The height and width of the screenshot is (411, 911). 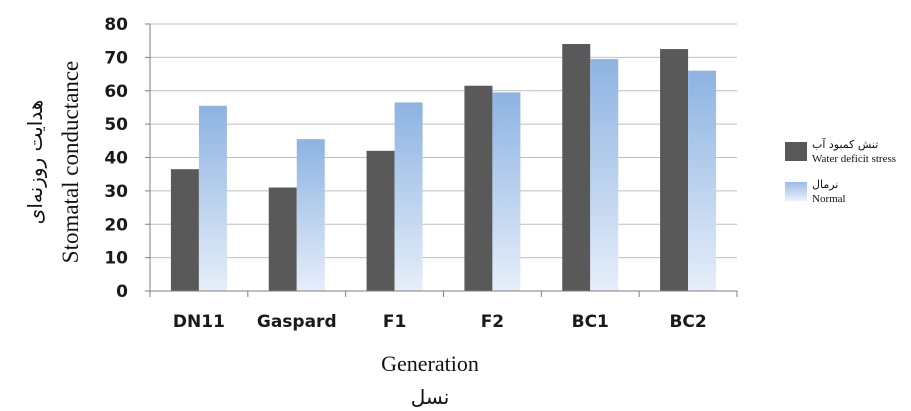 I want to click on x-tick-label: Gaspard, so click(x=297, y=322).